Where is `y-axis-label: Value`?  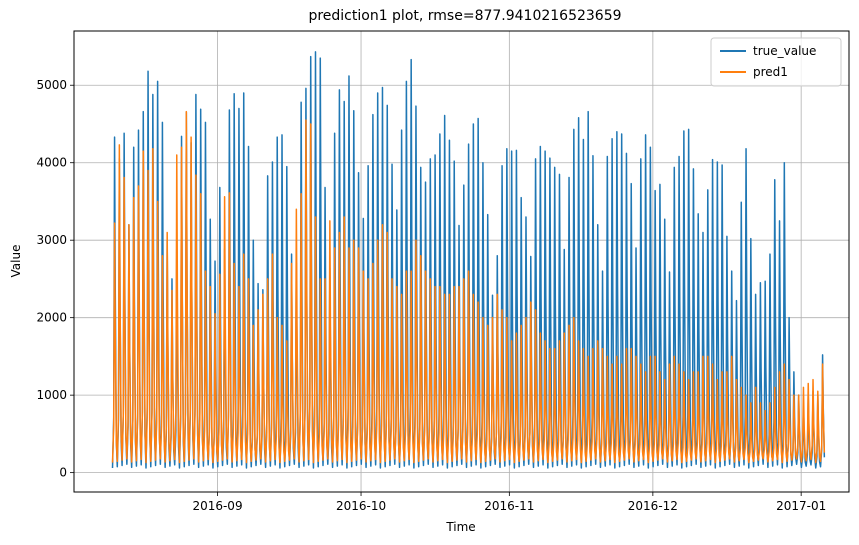
y-axis-label: Value is located at coordinates (16, 261).